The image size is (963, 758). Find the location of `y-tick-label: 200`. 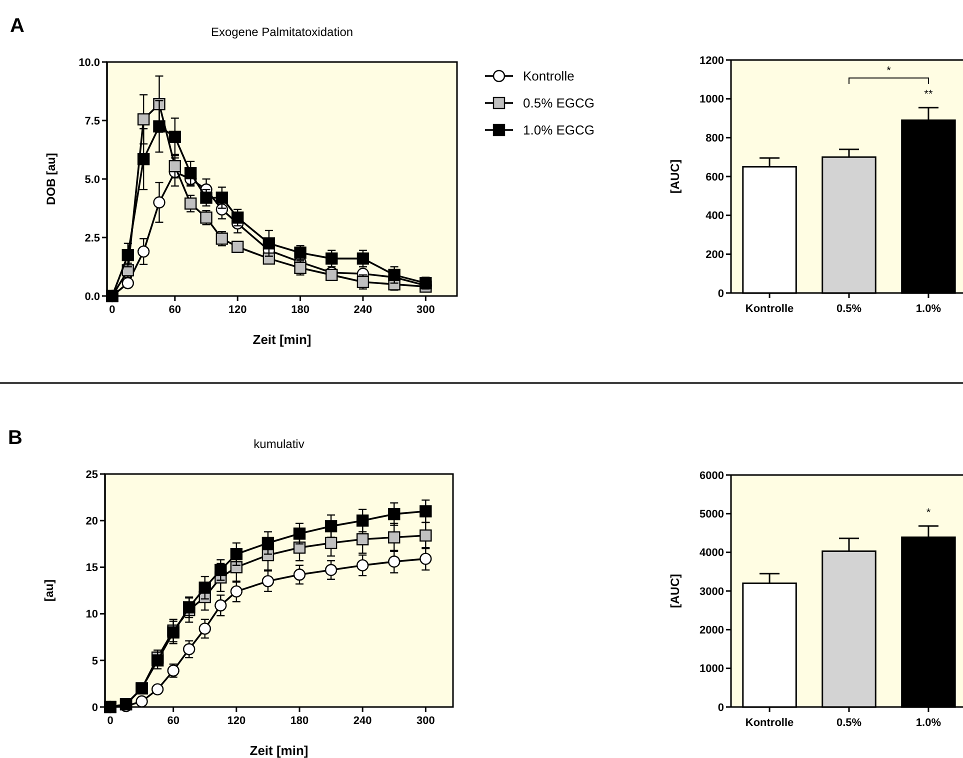

y-tick-label: 200 is located at coordinates (715, 255).